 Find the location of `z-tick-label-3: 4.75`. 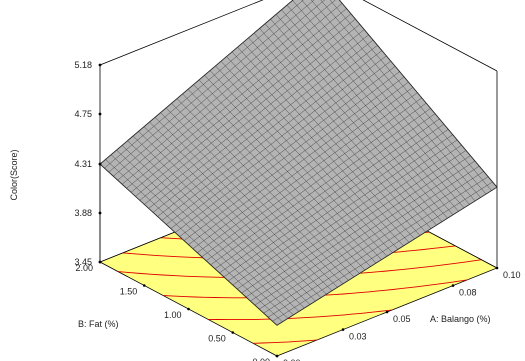

z-tick-label-3: 4.75 is located at coordinates (83, 114).